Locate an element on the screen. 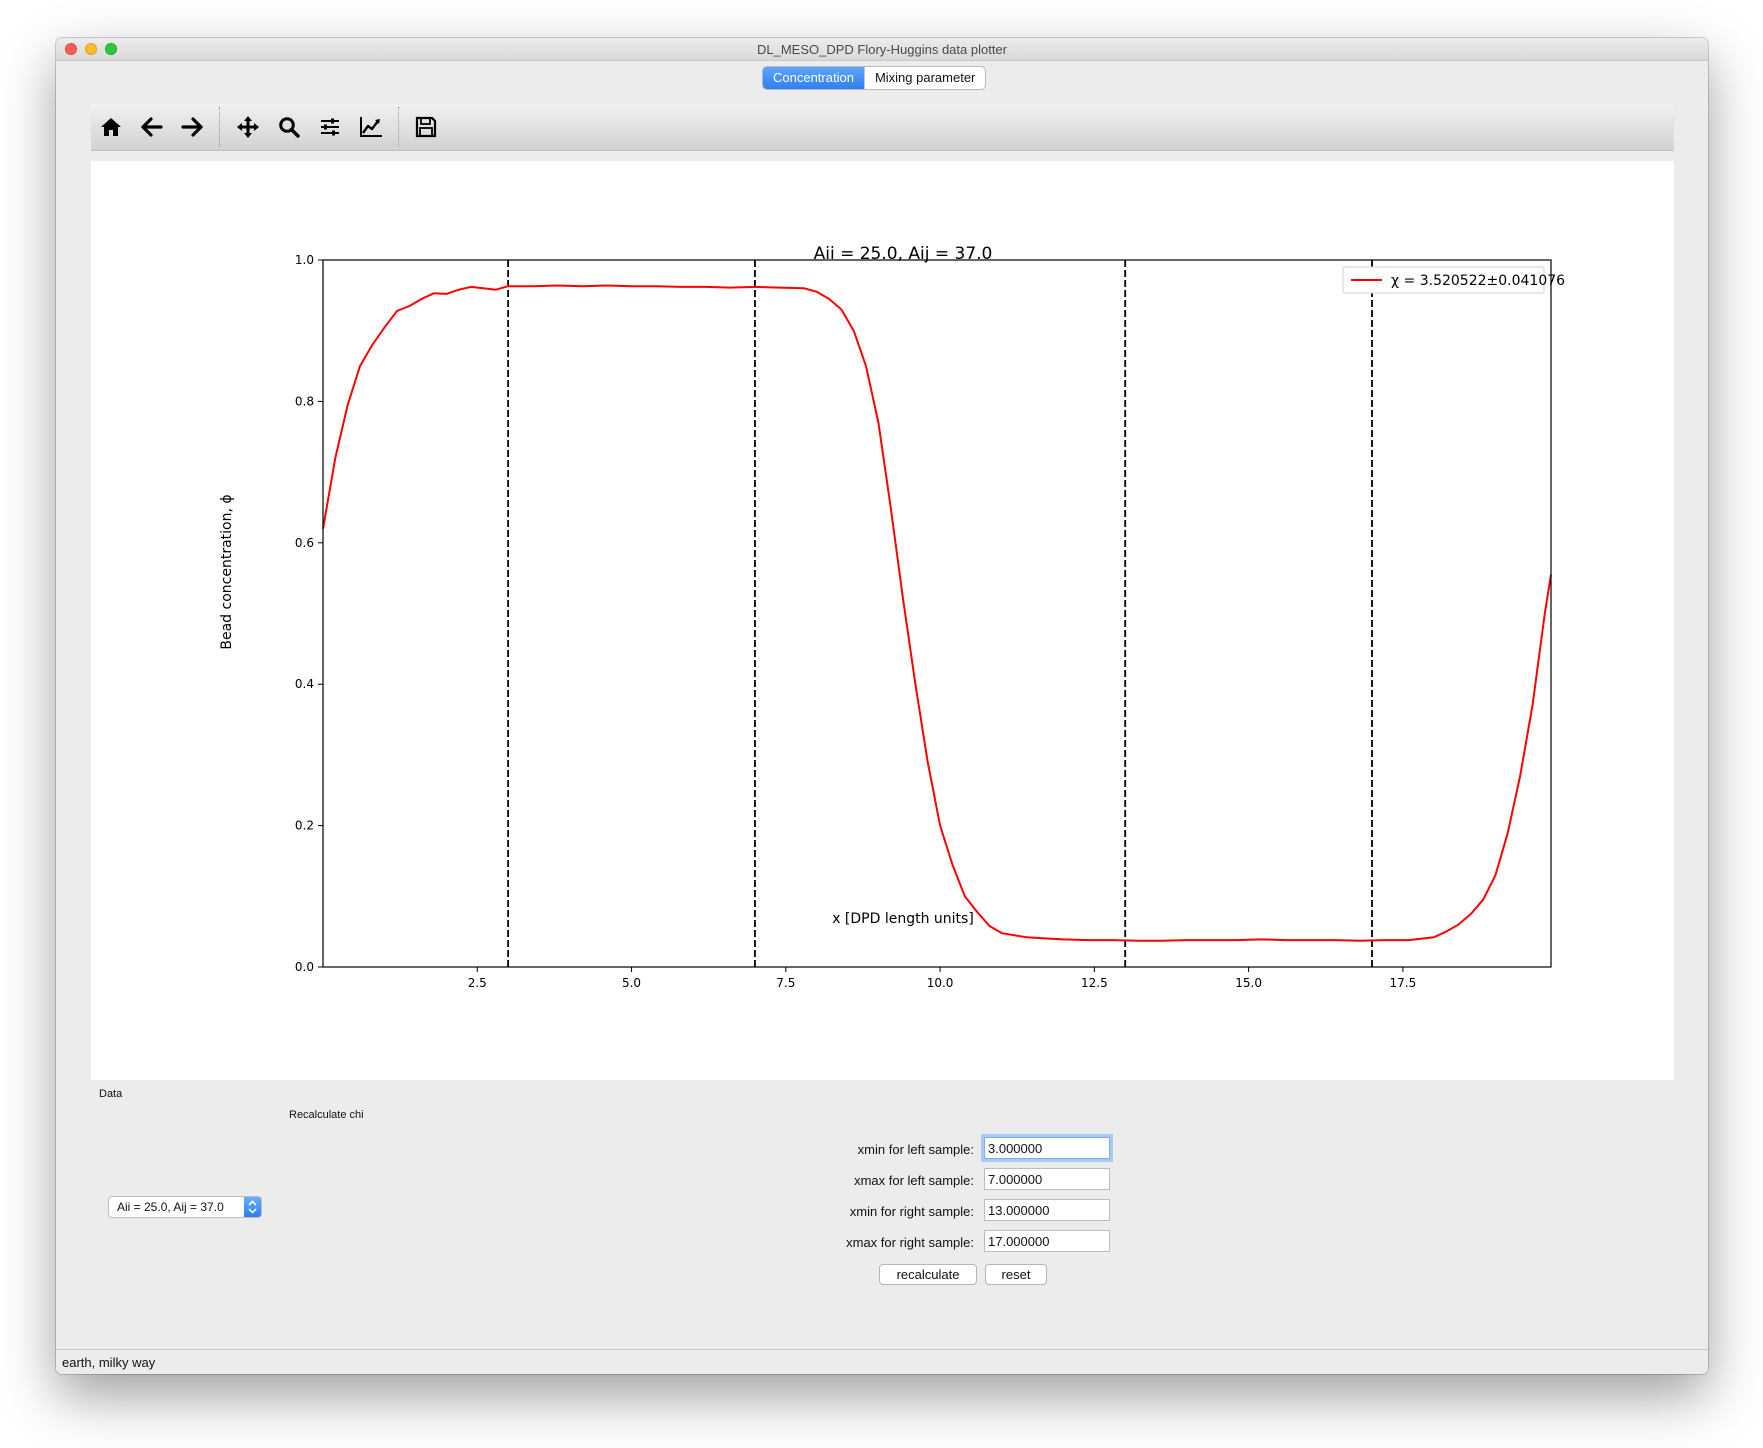  minimize-window-button is located at coordinates (91, 49).